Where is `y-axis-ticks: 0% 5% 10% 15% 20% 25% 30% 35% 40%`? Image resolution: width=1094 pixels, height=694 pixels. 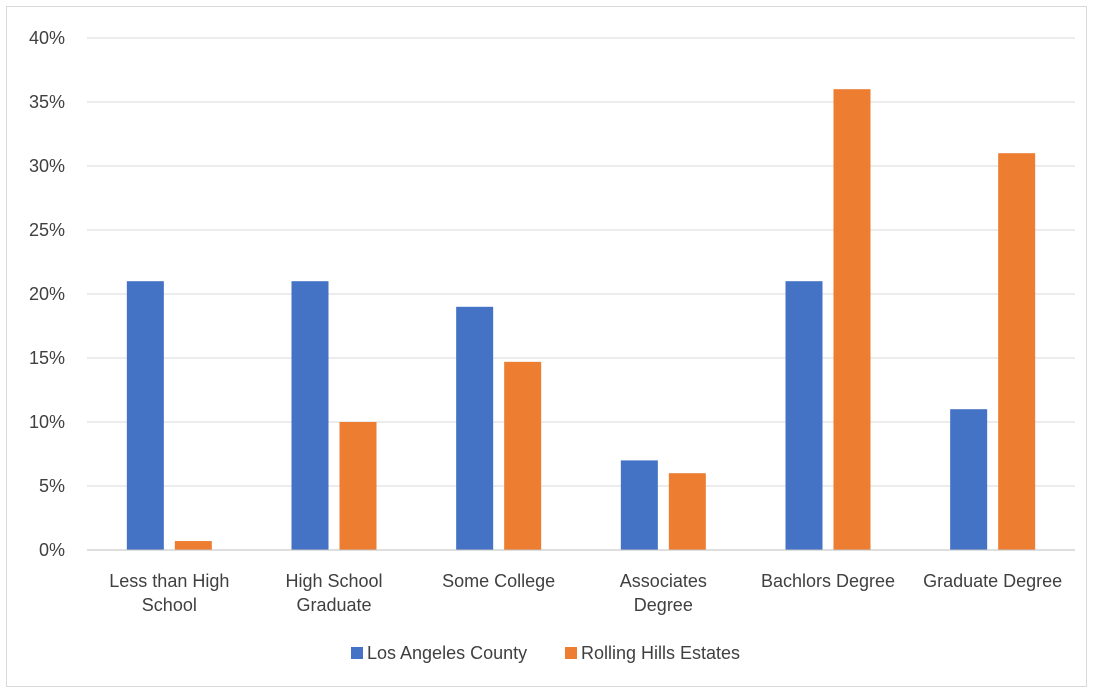
y-axis-ticks: 0% 5% 10% 15% 20% 25% 30% 35% 40% is located at coordinates (47, 294).